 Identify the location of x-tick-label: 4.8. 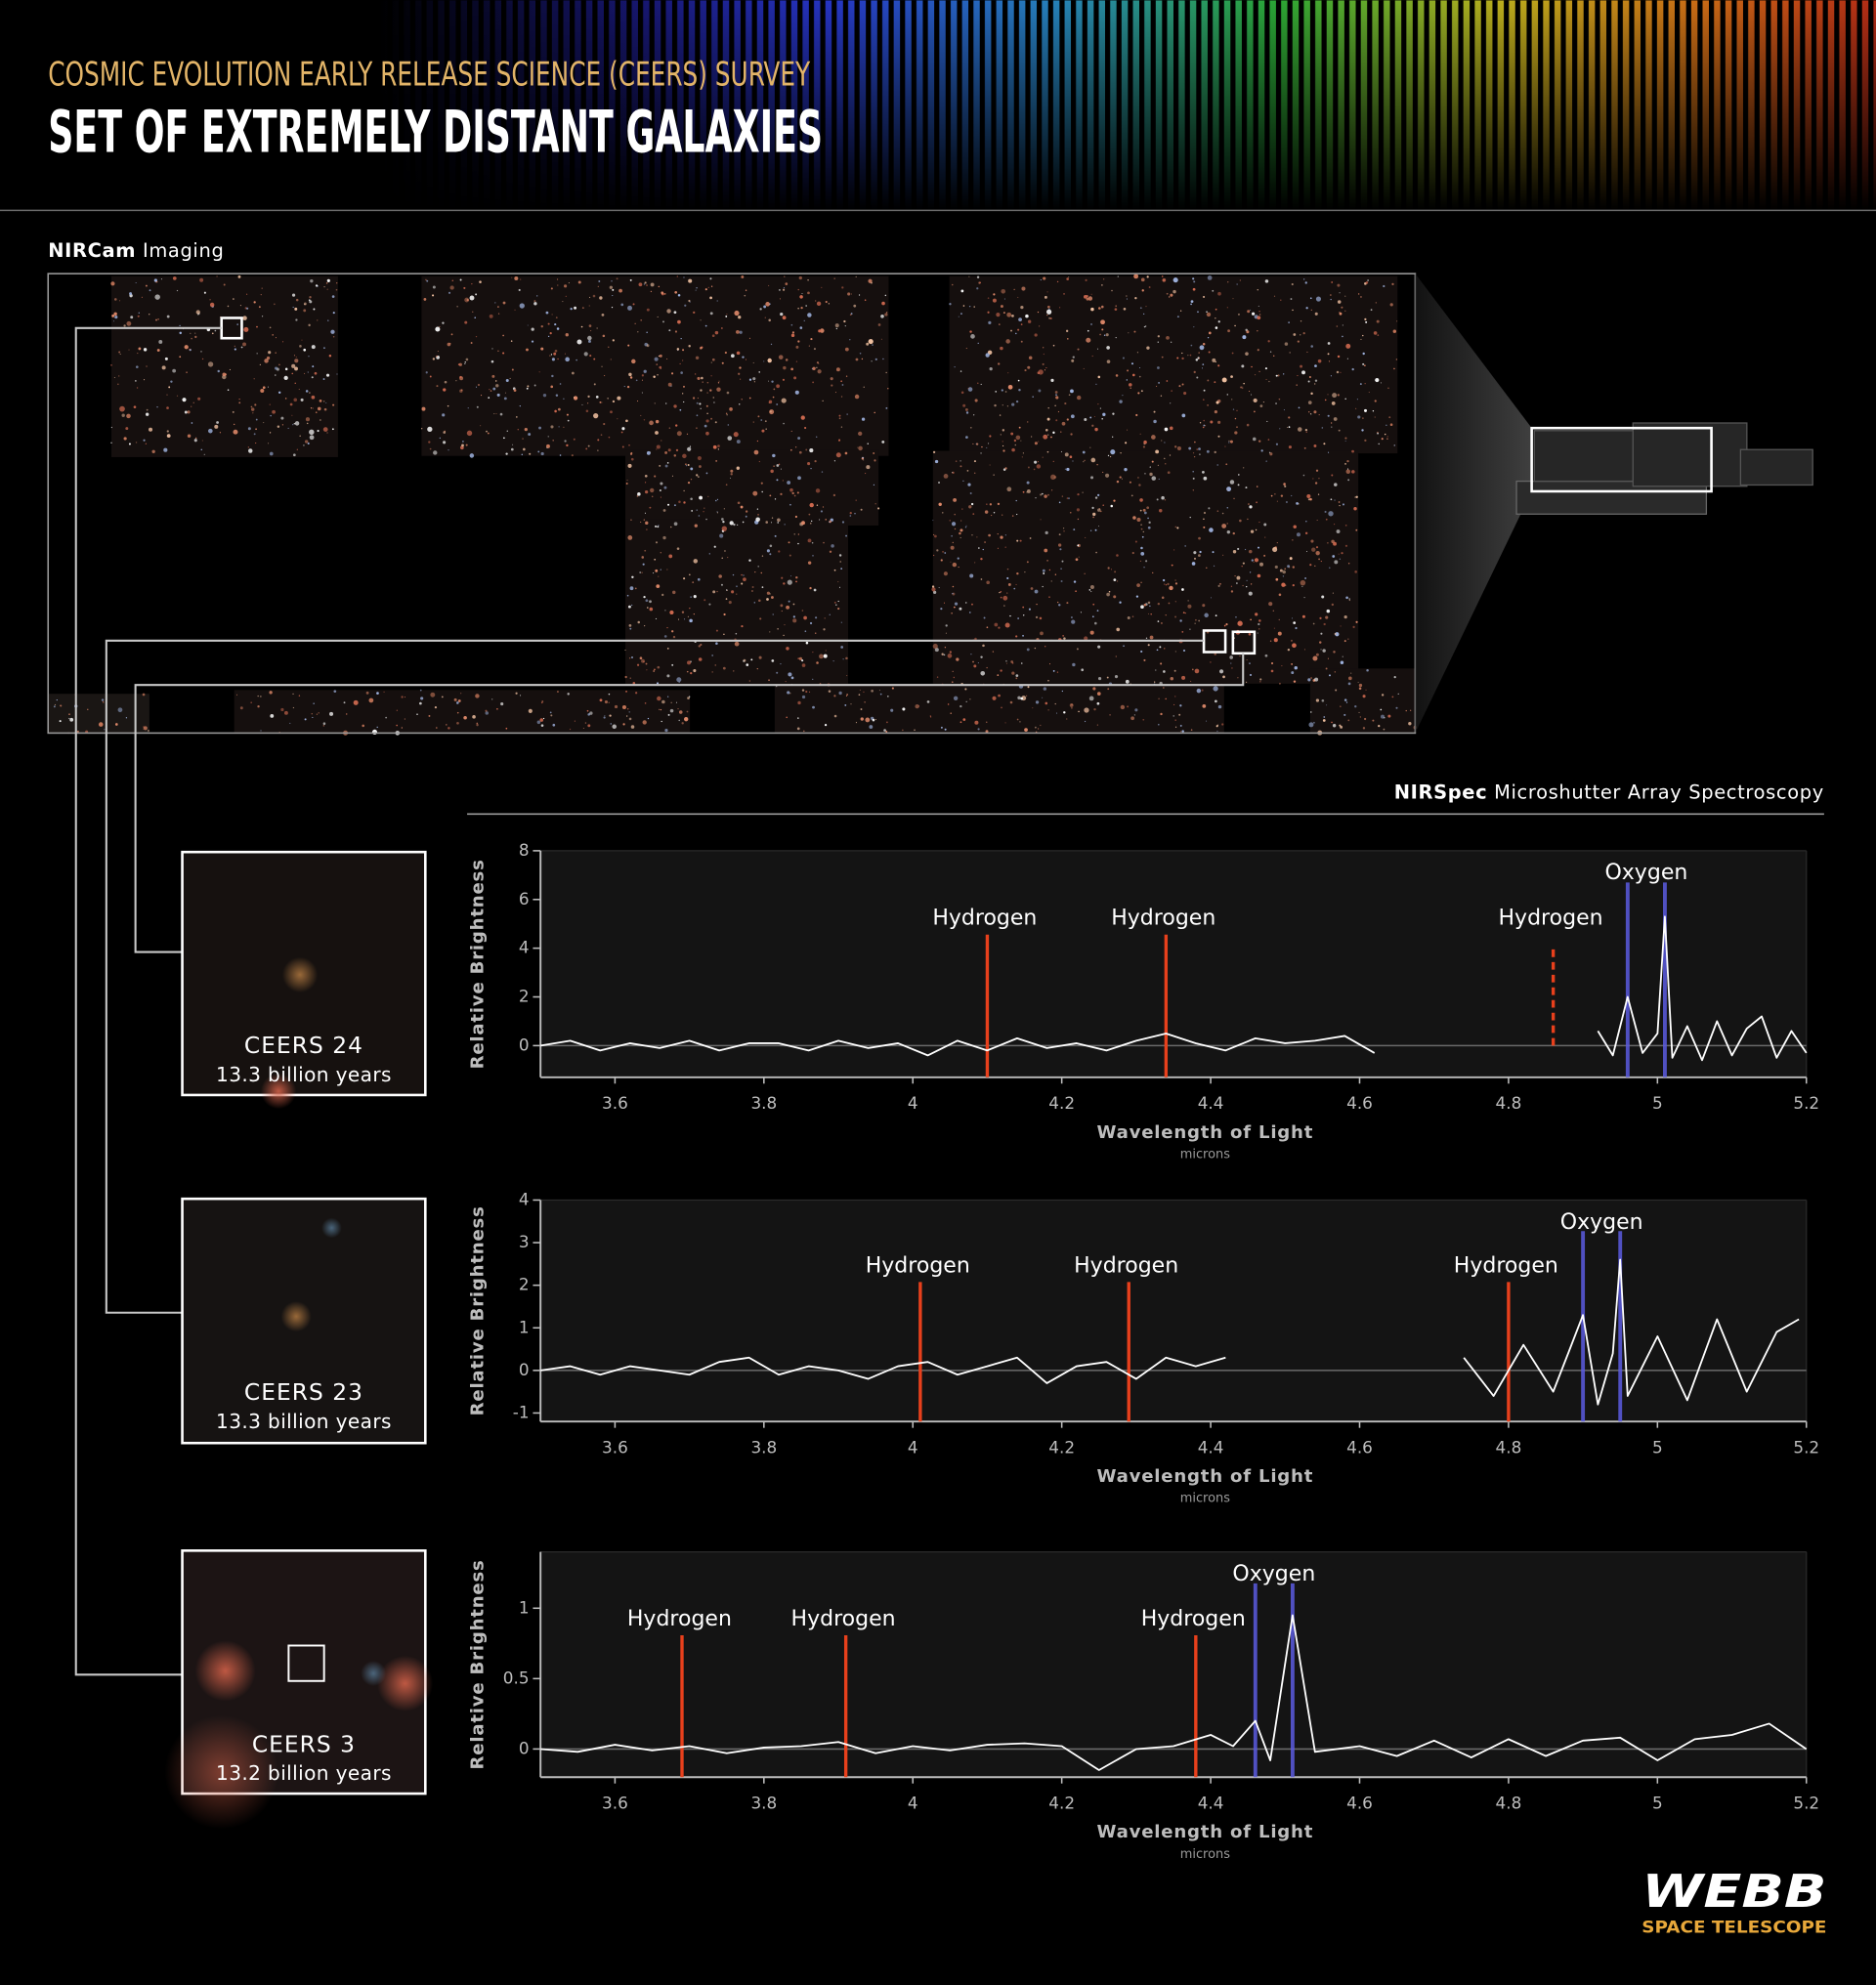
(1509, 1103).